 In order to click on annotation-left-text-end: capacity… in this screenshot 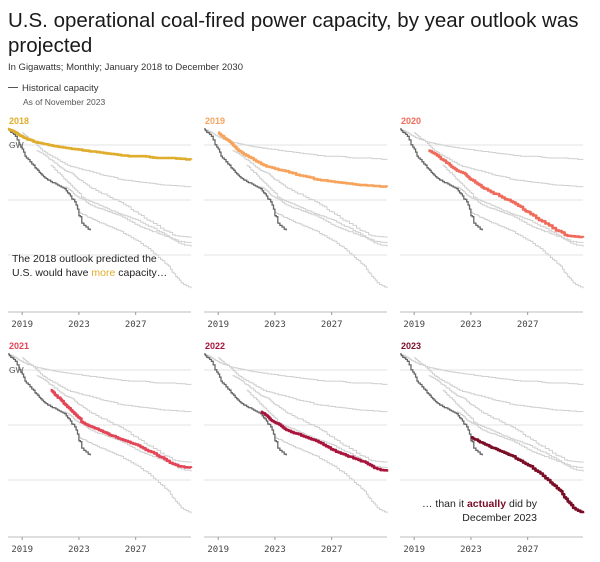, I will do `click(141, 273)`.